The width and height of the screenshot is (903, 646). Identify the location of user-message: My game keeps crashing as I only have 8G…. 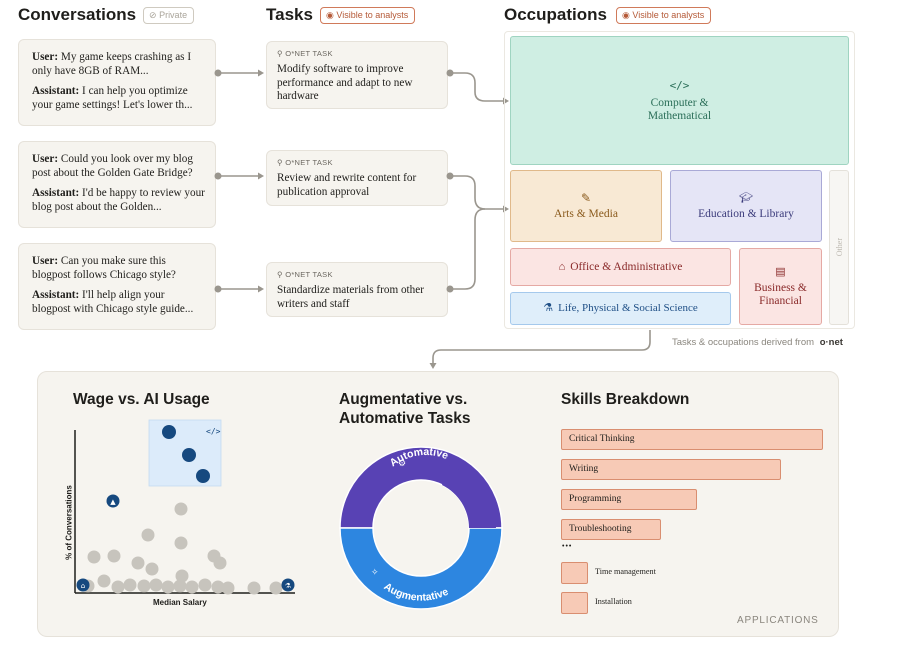
(112, 64).